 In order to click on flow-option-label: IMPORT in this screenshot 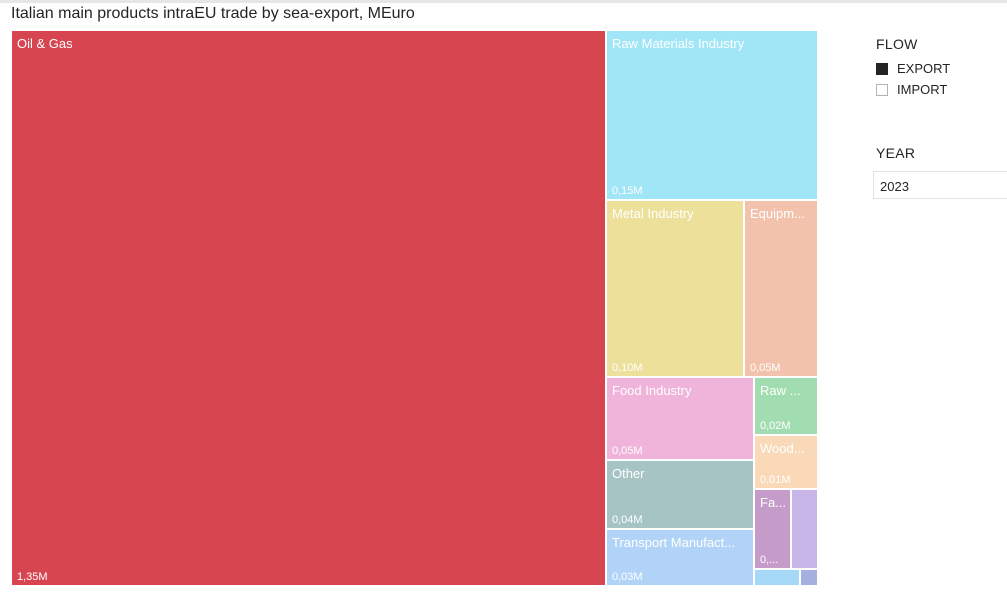, I will do `click(922, 89)`.